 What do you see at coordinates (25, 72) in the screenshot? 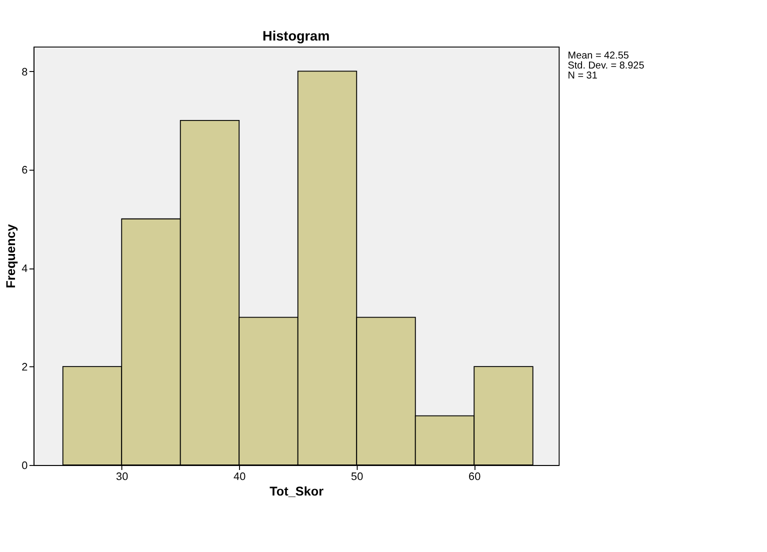
I see `y-tick-label: 8` at bounding box center [25, 72].